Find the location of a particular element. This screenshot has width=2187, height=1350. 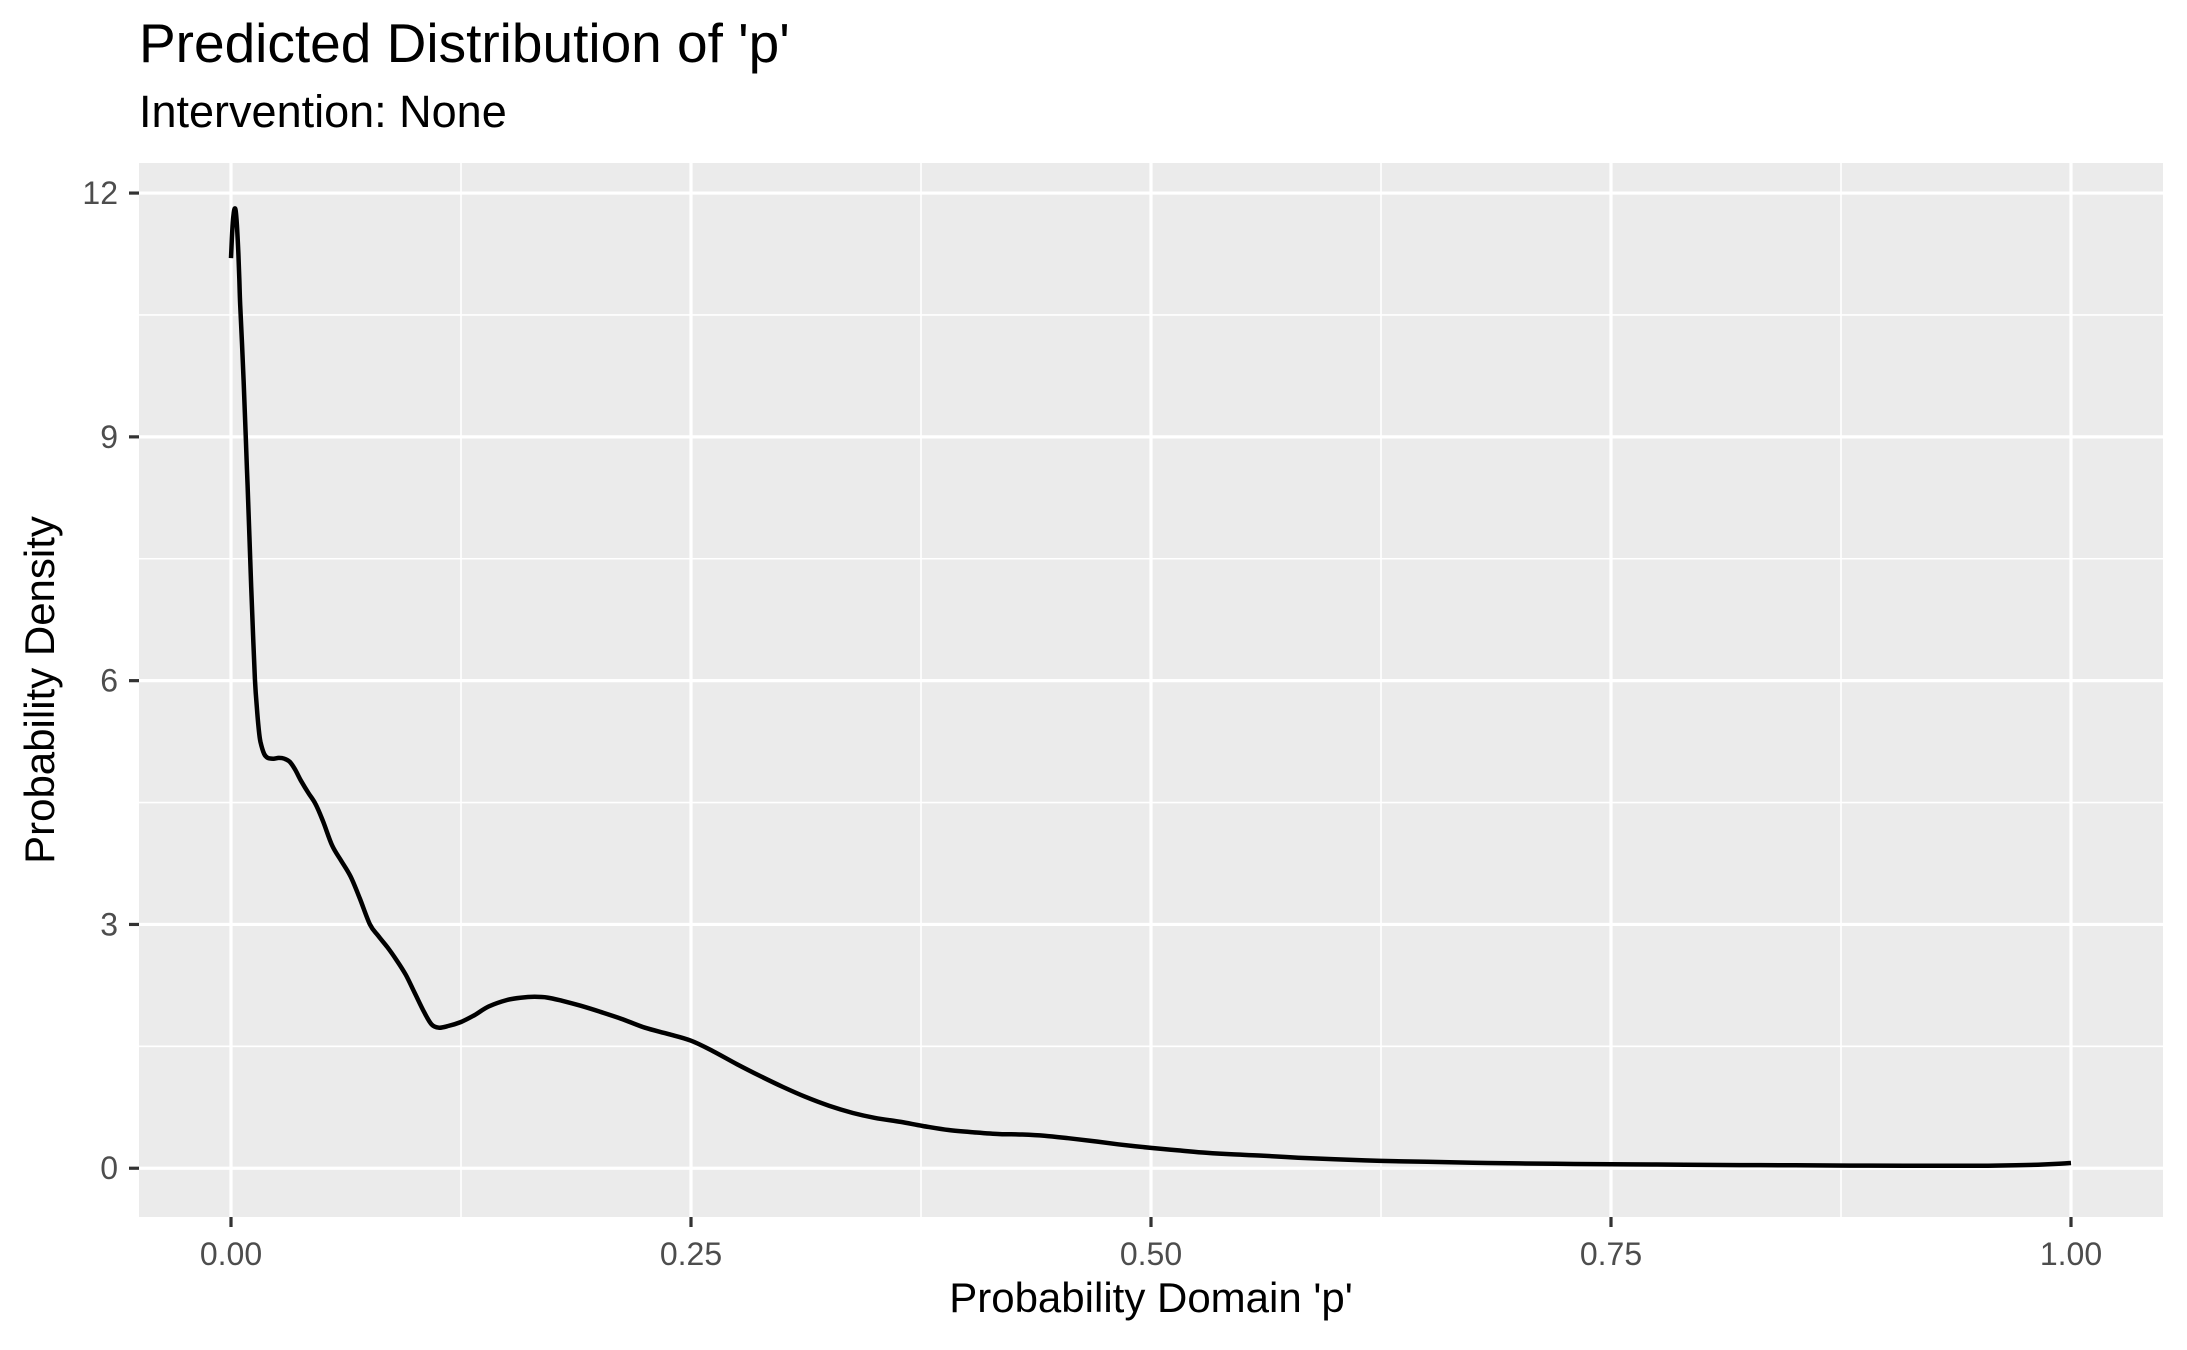

x-tick-label: 0.50 is located at coordinates (1151, 1254).